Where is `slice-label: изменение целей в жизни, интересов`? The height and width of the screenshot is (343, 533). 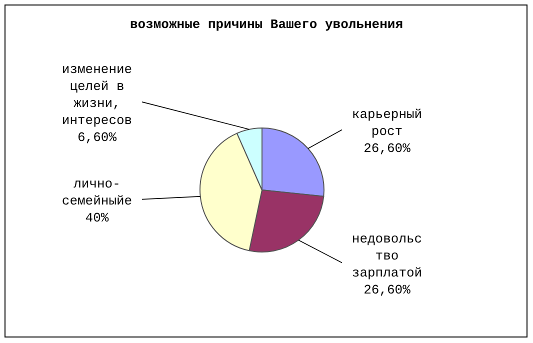 slice-label: изменение целей в жизни, интересов is located at coordinates (97, 95).